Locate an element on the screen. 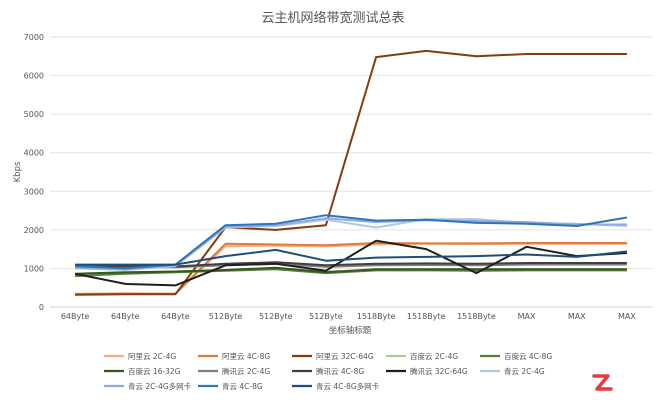 Image resolution: width=667 pixels, height=400 pixels. y-tick-label: 1000 is located at coordinates (34, 268).